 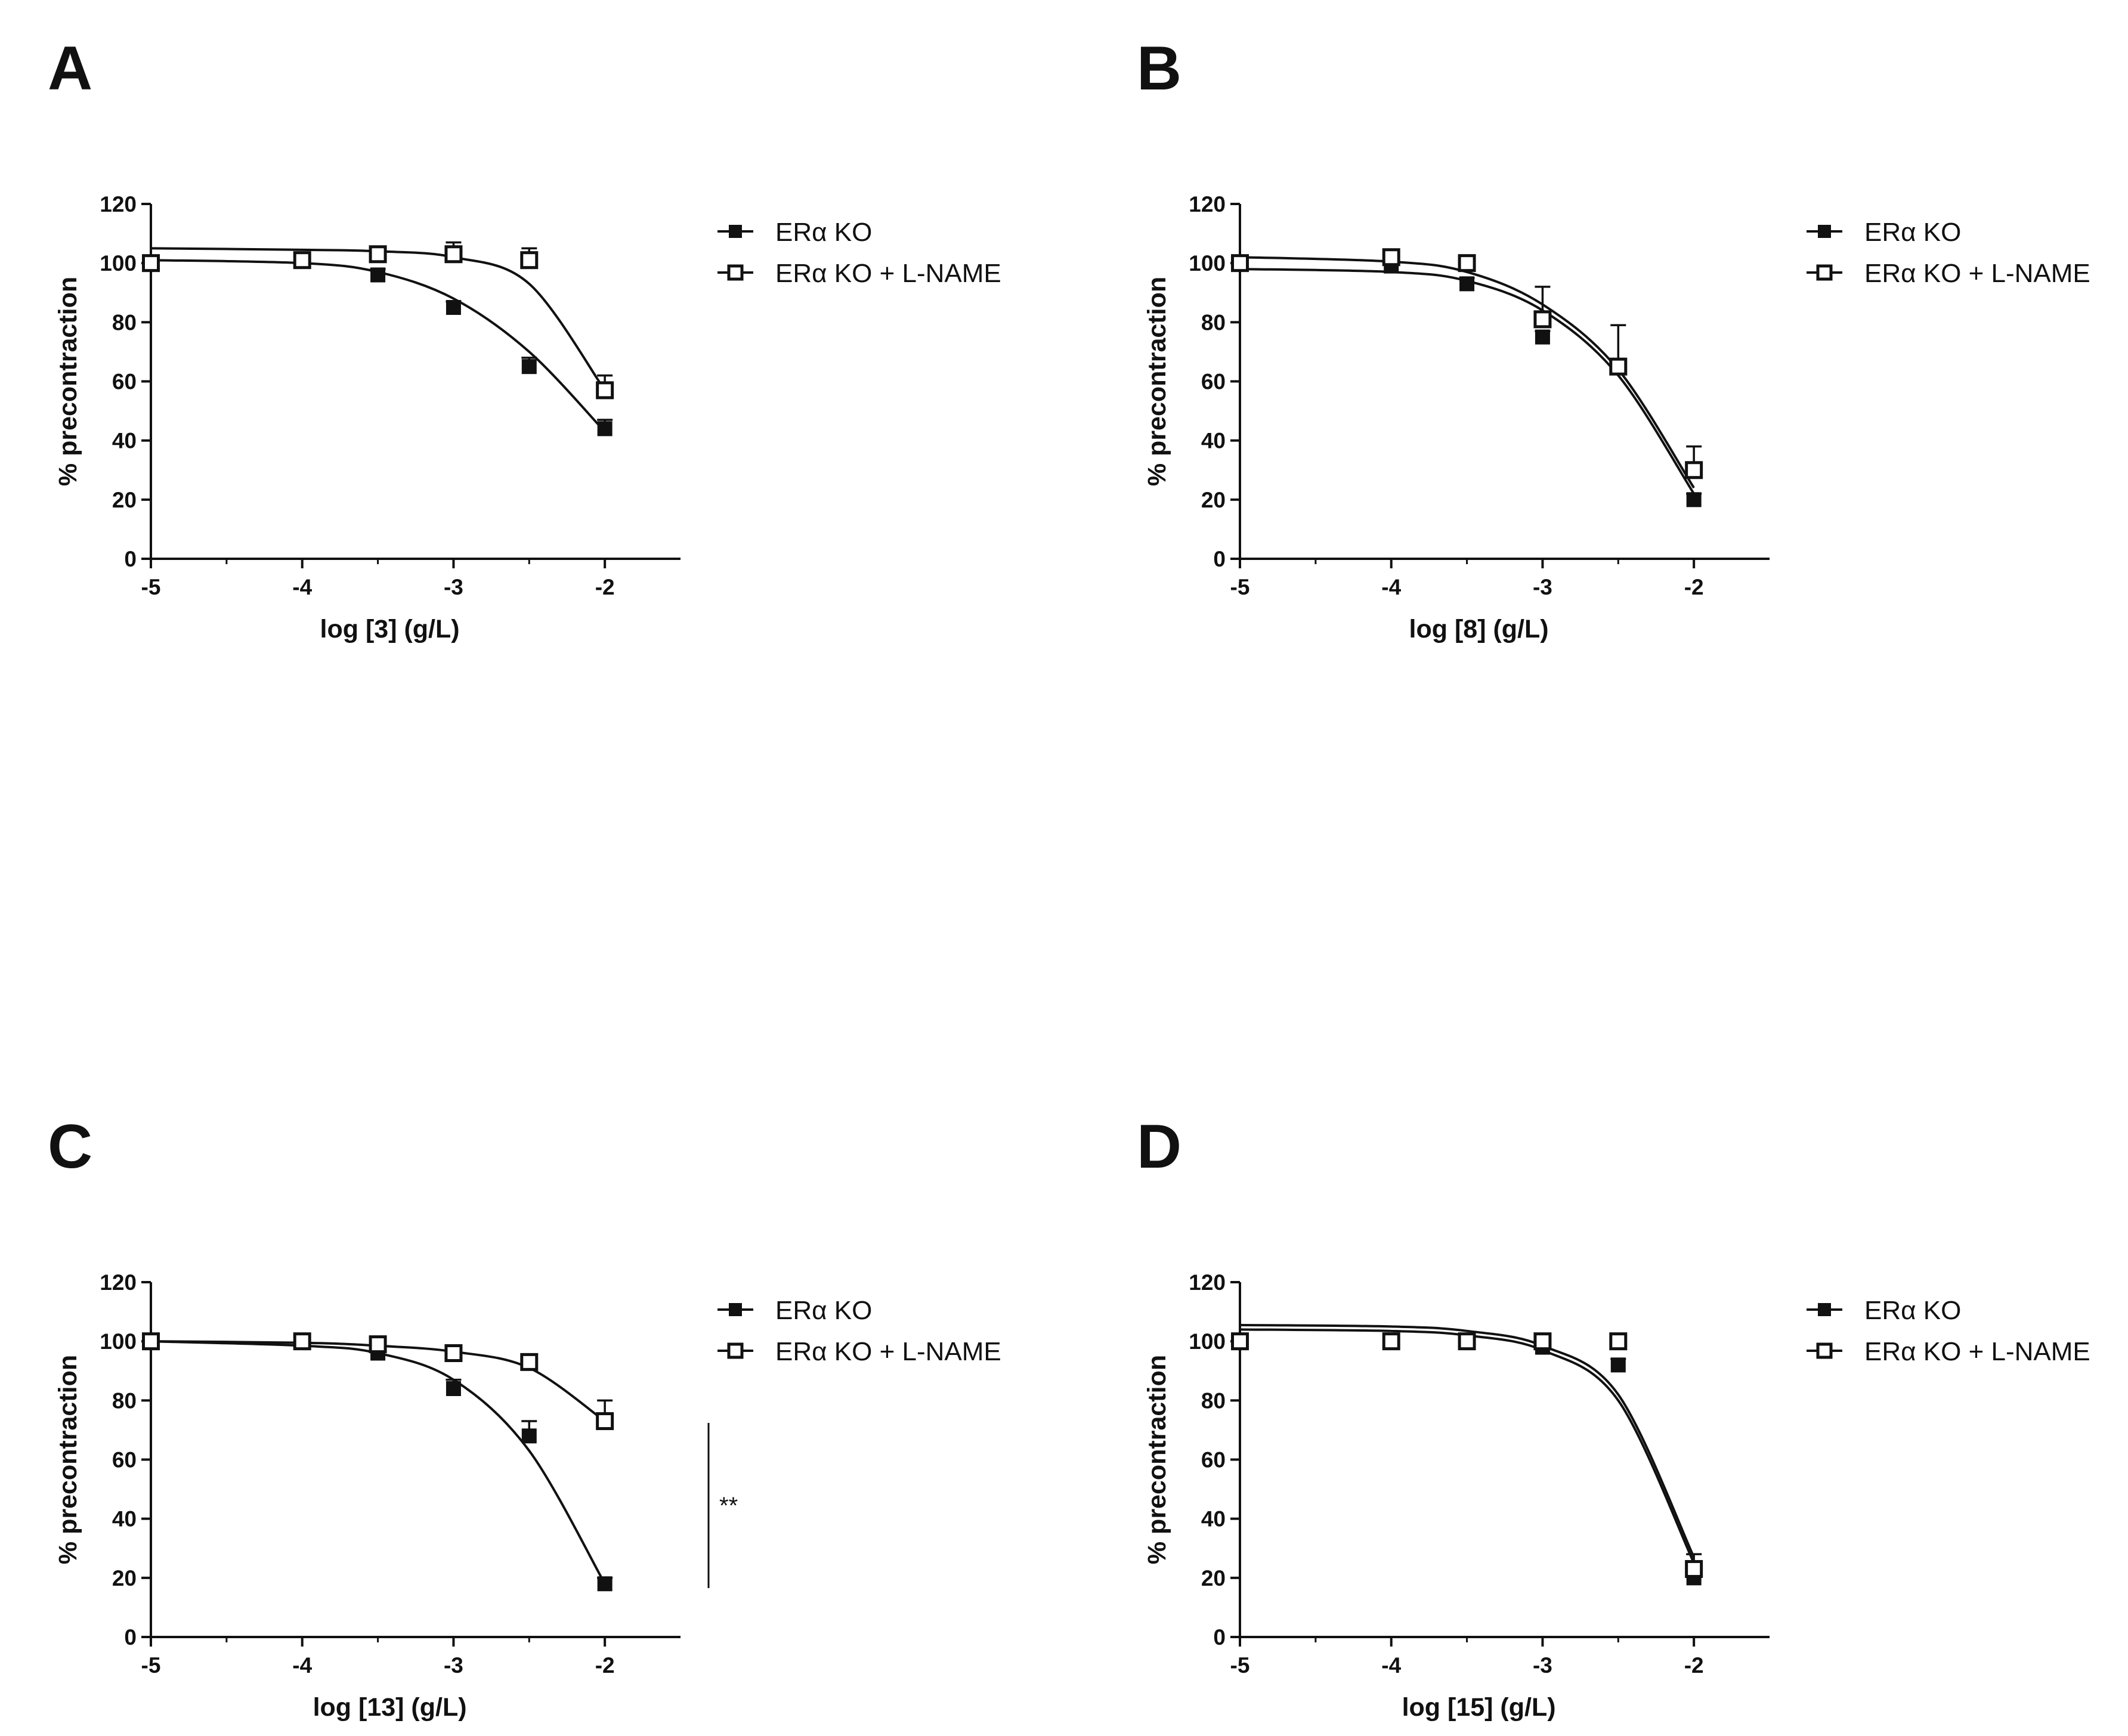 I want to click on panel-letter: A, so click(x=70, y=68).